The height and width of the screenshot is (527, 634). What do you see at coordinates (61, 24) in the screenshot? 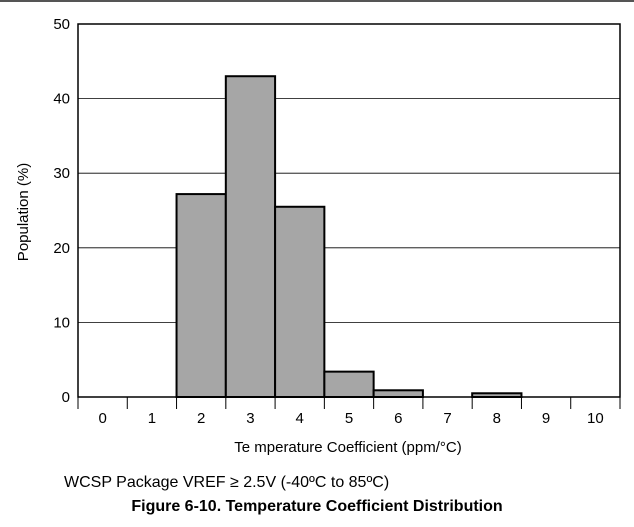
I see `y-tick-label: 50` at bounding box center [61, 24].